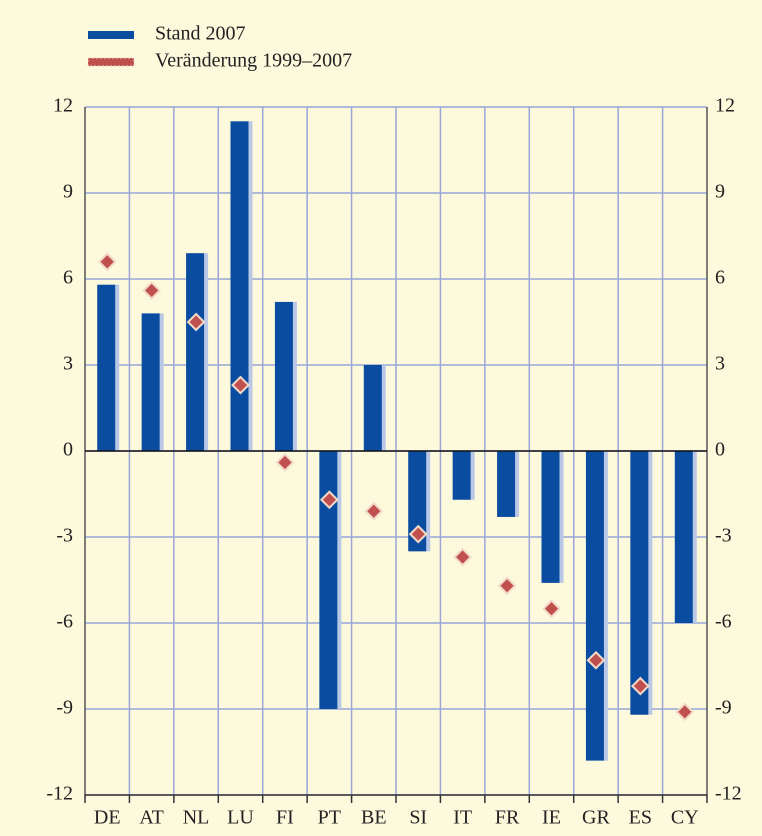 This screenshot has height=836, width=762. Describe the element at coordinates (59, 794) in the screenshot. I see `y-tick-label: -12` at that location.